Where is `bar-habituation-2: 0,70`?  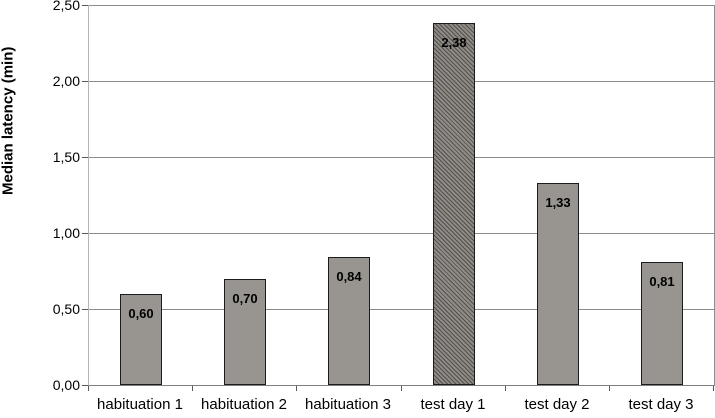 bar-habituation-2: 0,70 is located at coordinates (245, 332).